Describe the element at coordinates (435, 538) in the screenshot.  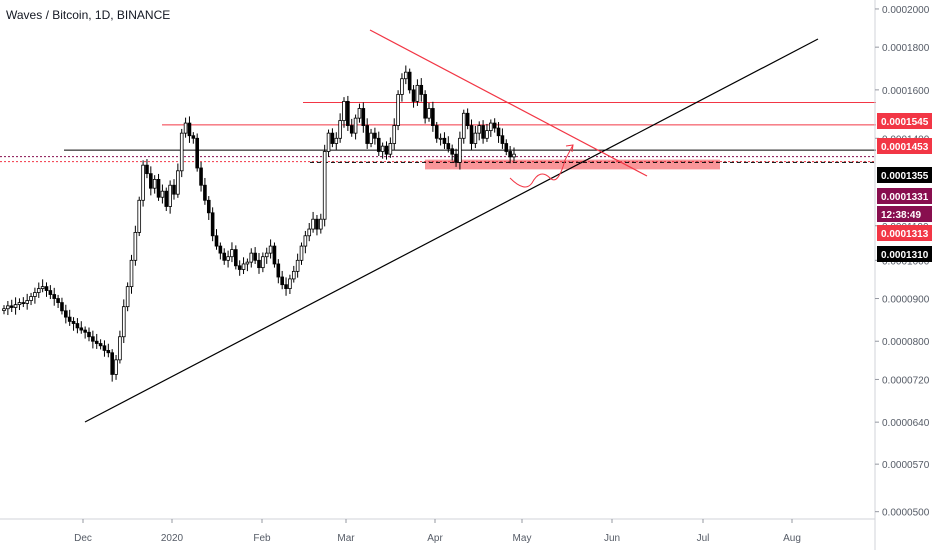
I see `x-tick-label: Apr` at that location.